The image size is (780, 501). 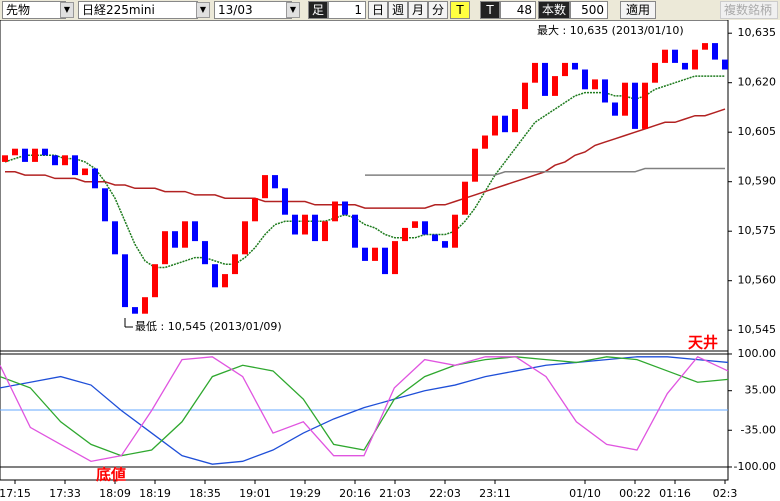 What do you see at coordinates (445, 493) in the screenshot?
I see `x-tick-label: 22:03` at bounding box center [445, 493].